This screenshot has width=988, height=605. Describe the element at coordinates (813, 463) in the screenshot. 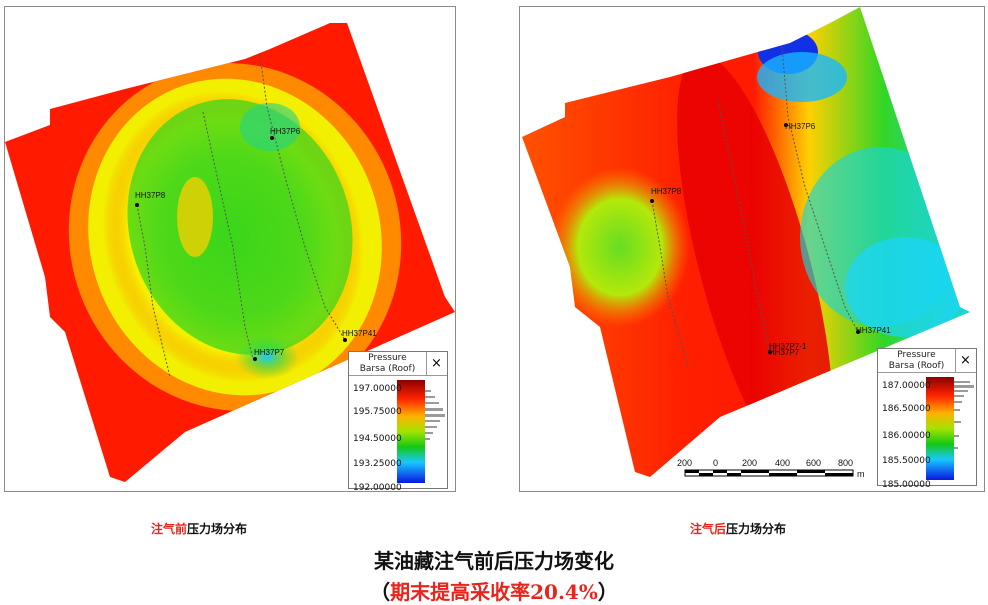

I see `scale-tick: 600` at that location.